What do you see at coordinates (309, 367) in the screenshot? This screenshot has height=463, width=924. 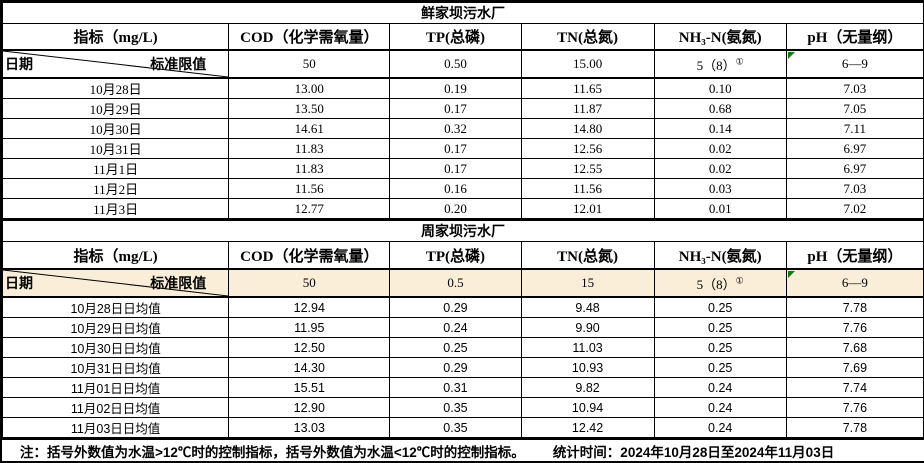 I see `cell-cod: 14.30` at bounding box center [309, 367].